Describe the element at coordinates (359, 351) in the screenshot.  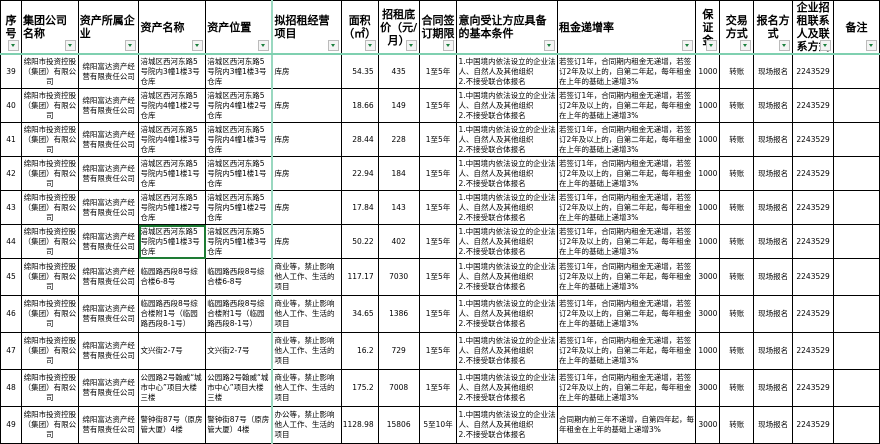
I see `cell-area: 16.2` at that location.